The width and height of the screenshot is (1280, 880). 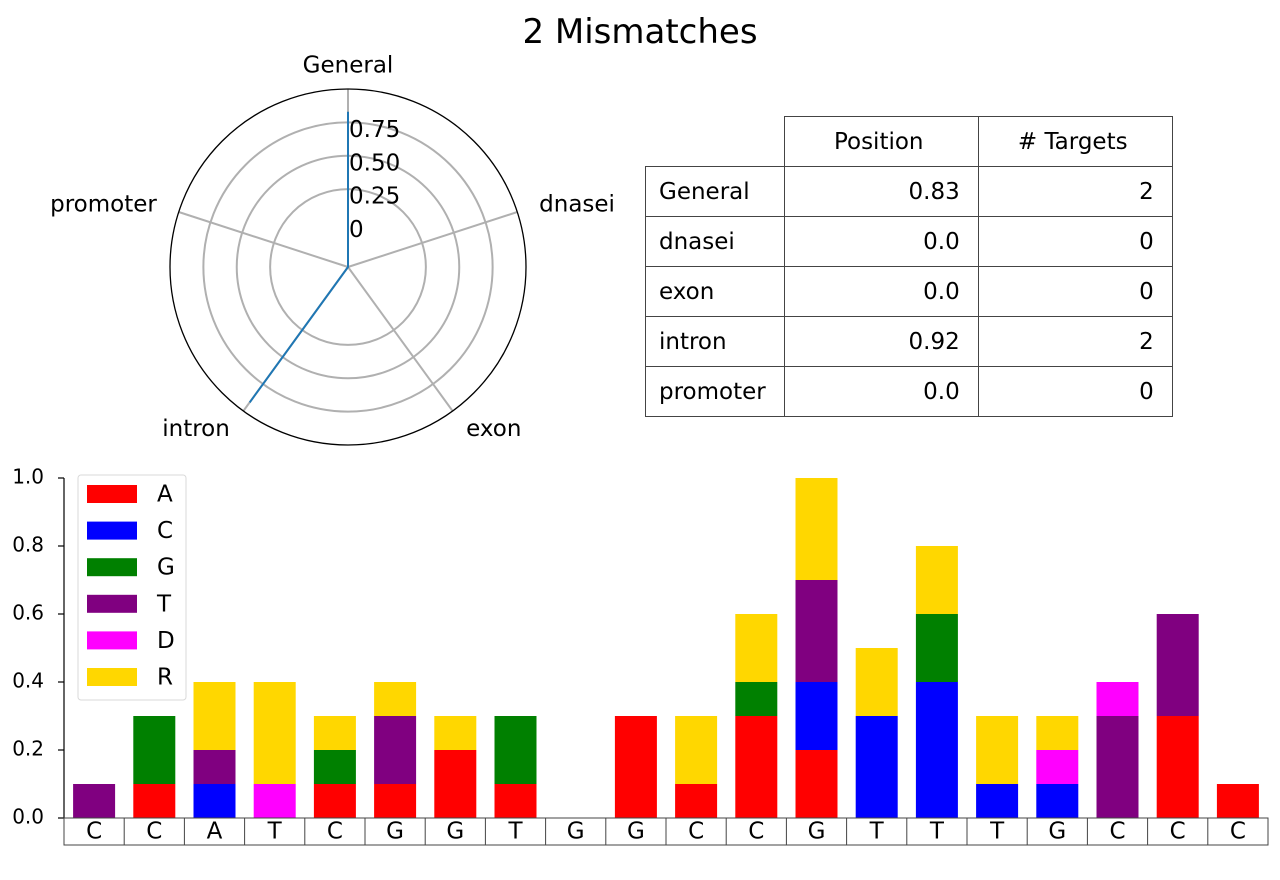 I want to click on radar-tick-label: 0, so click(x=356, y=230).